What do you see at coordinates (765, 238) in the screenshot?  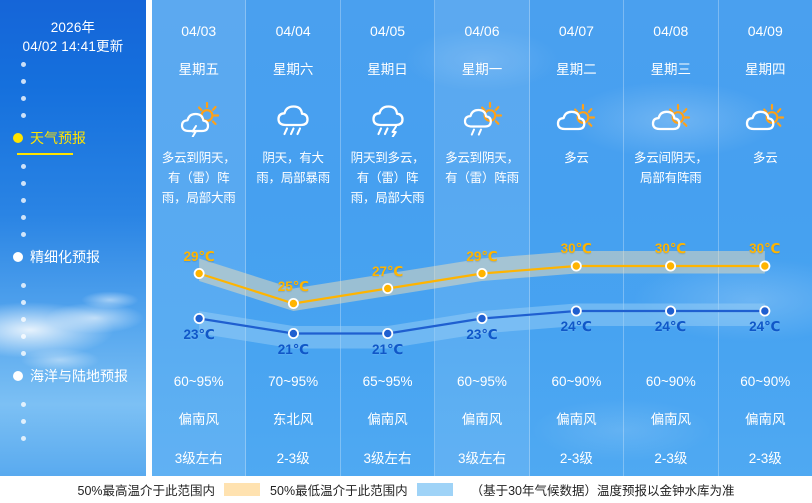 I see `forecast-day-column: 04/09 星期四 多云 60~90%` at bounding box center [765, 238].